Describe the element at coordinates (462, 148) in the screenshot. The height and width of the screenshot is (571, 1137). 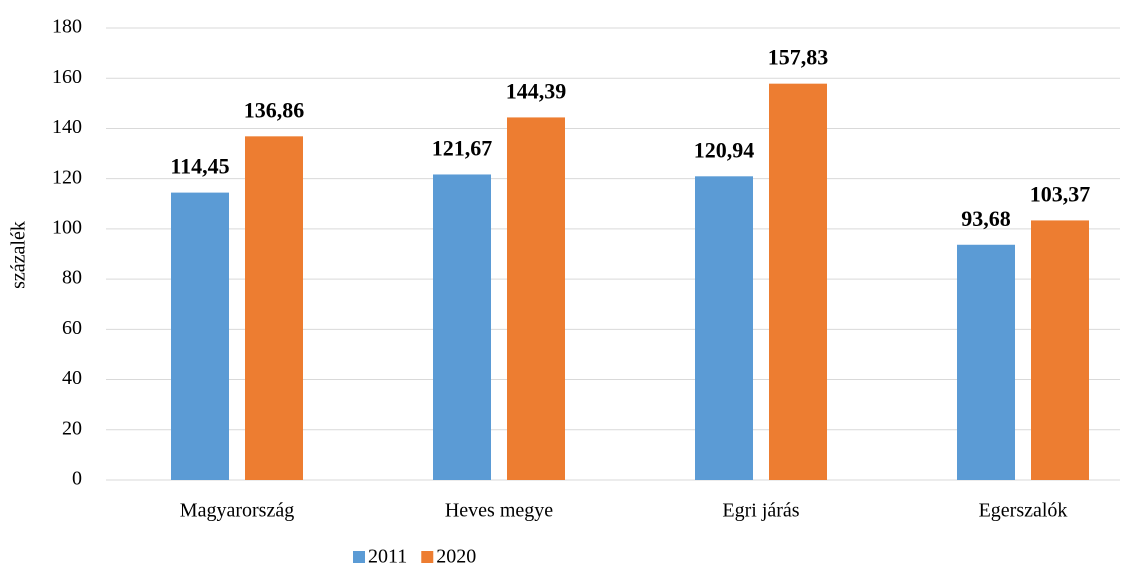
I see `value-label: 121,67` at that location.